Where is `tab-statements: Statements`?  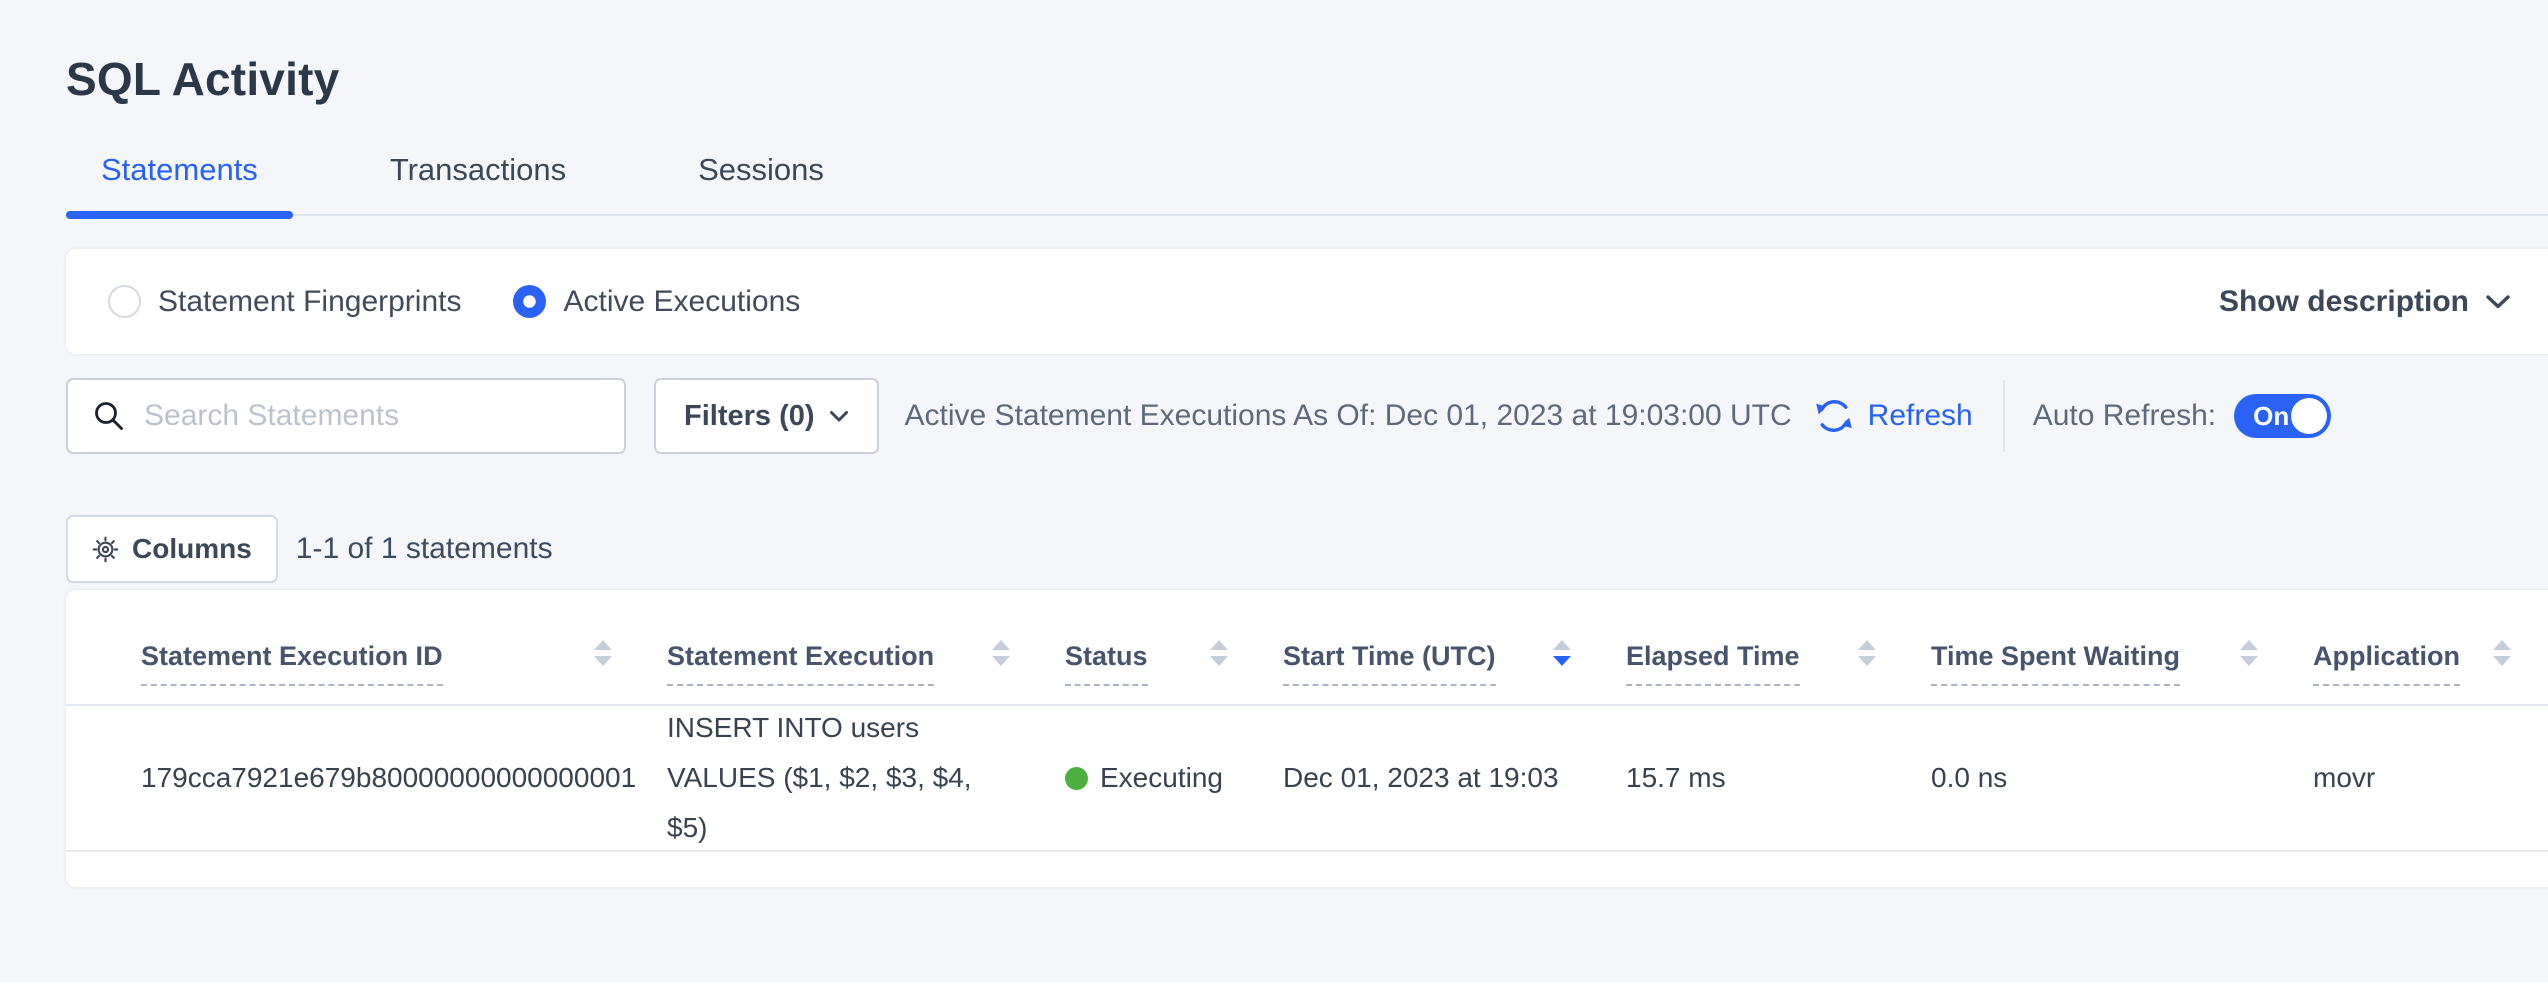
tab-statements: Statements is located at coordinates (179, 185).